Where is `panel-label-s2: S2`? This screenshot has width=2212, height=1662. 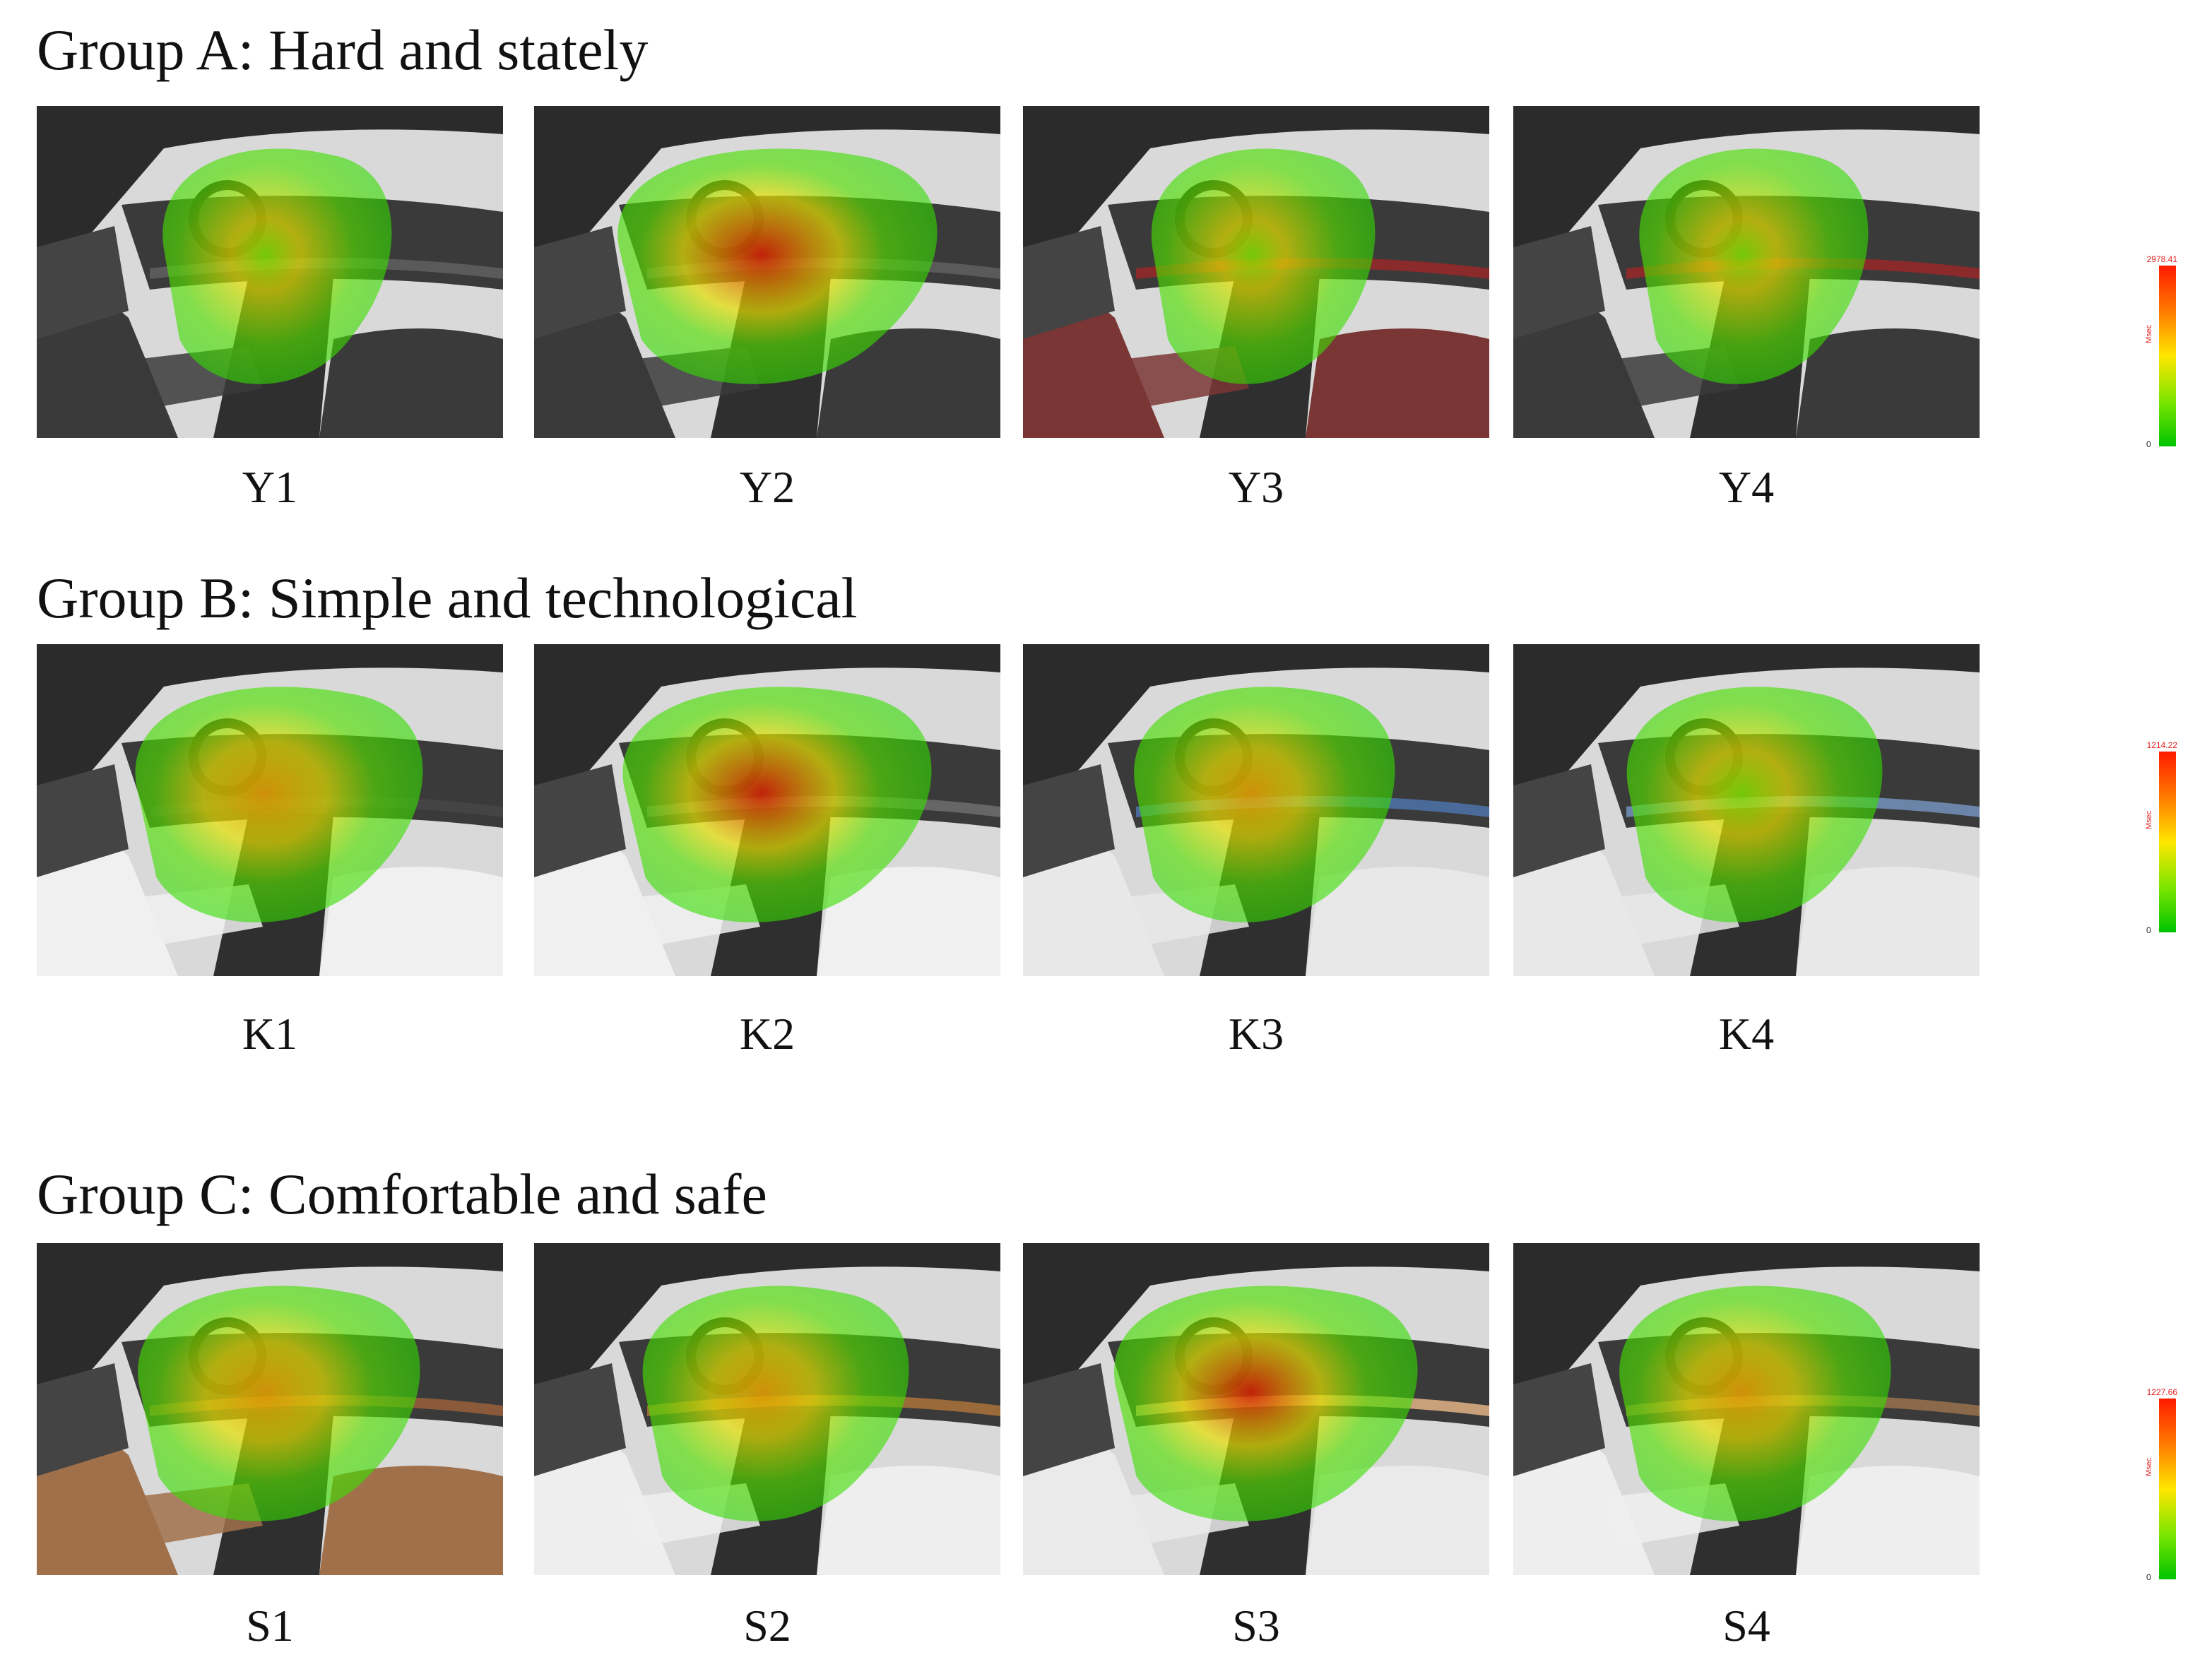
panel-label-s2: S2 is located at coordinates (767, 1626).